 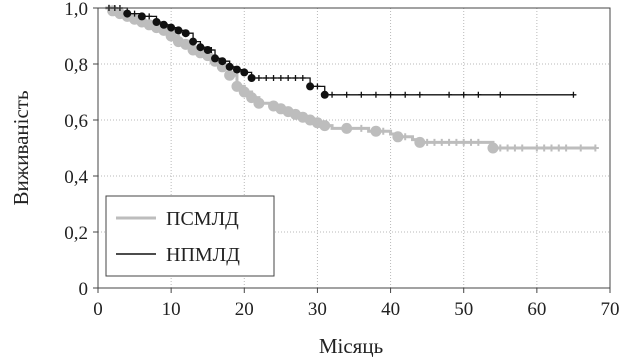 I want to click on x-tick-label: 50, so click(x=463, y=309).